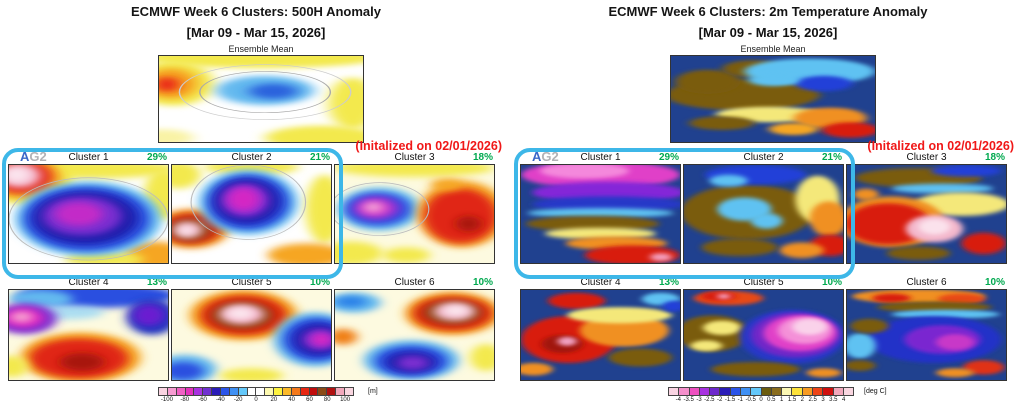  What do you see at coordinates (600, 157) in the screenshot?
I see `cluster-label: Cluster 1` at bounding box center [600, 157].